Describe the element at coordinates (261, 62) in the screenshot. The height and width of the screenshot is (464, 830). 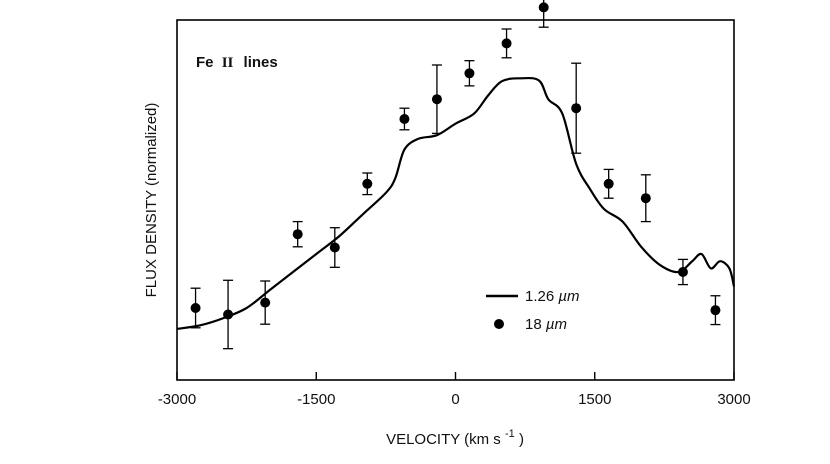
I see `annotation-suffix: lines` at that location.